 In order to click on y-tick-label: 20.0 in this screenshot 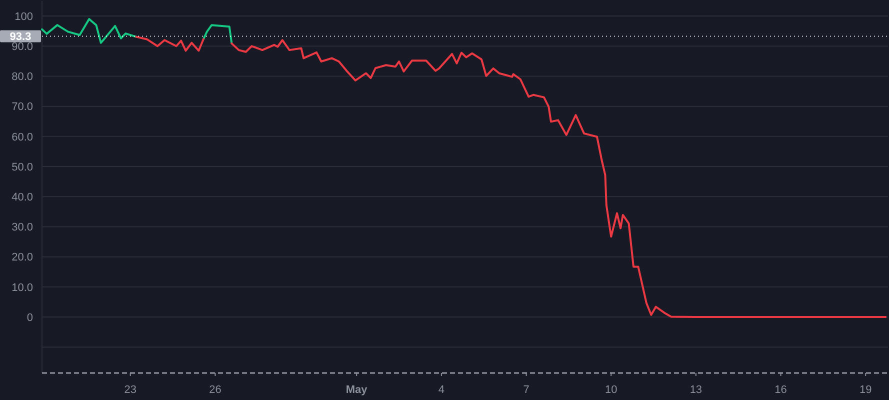, I will do `click(22, 258)`.